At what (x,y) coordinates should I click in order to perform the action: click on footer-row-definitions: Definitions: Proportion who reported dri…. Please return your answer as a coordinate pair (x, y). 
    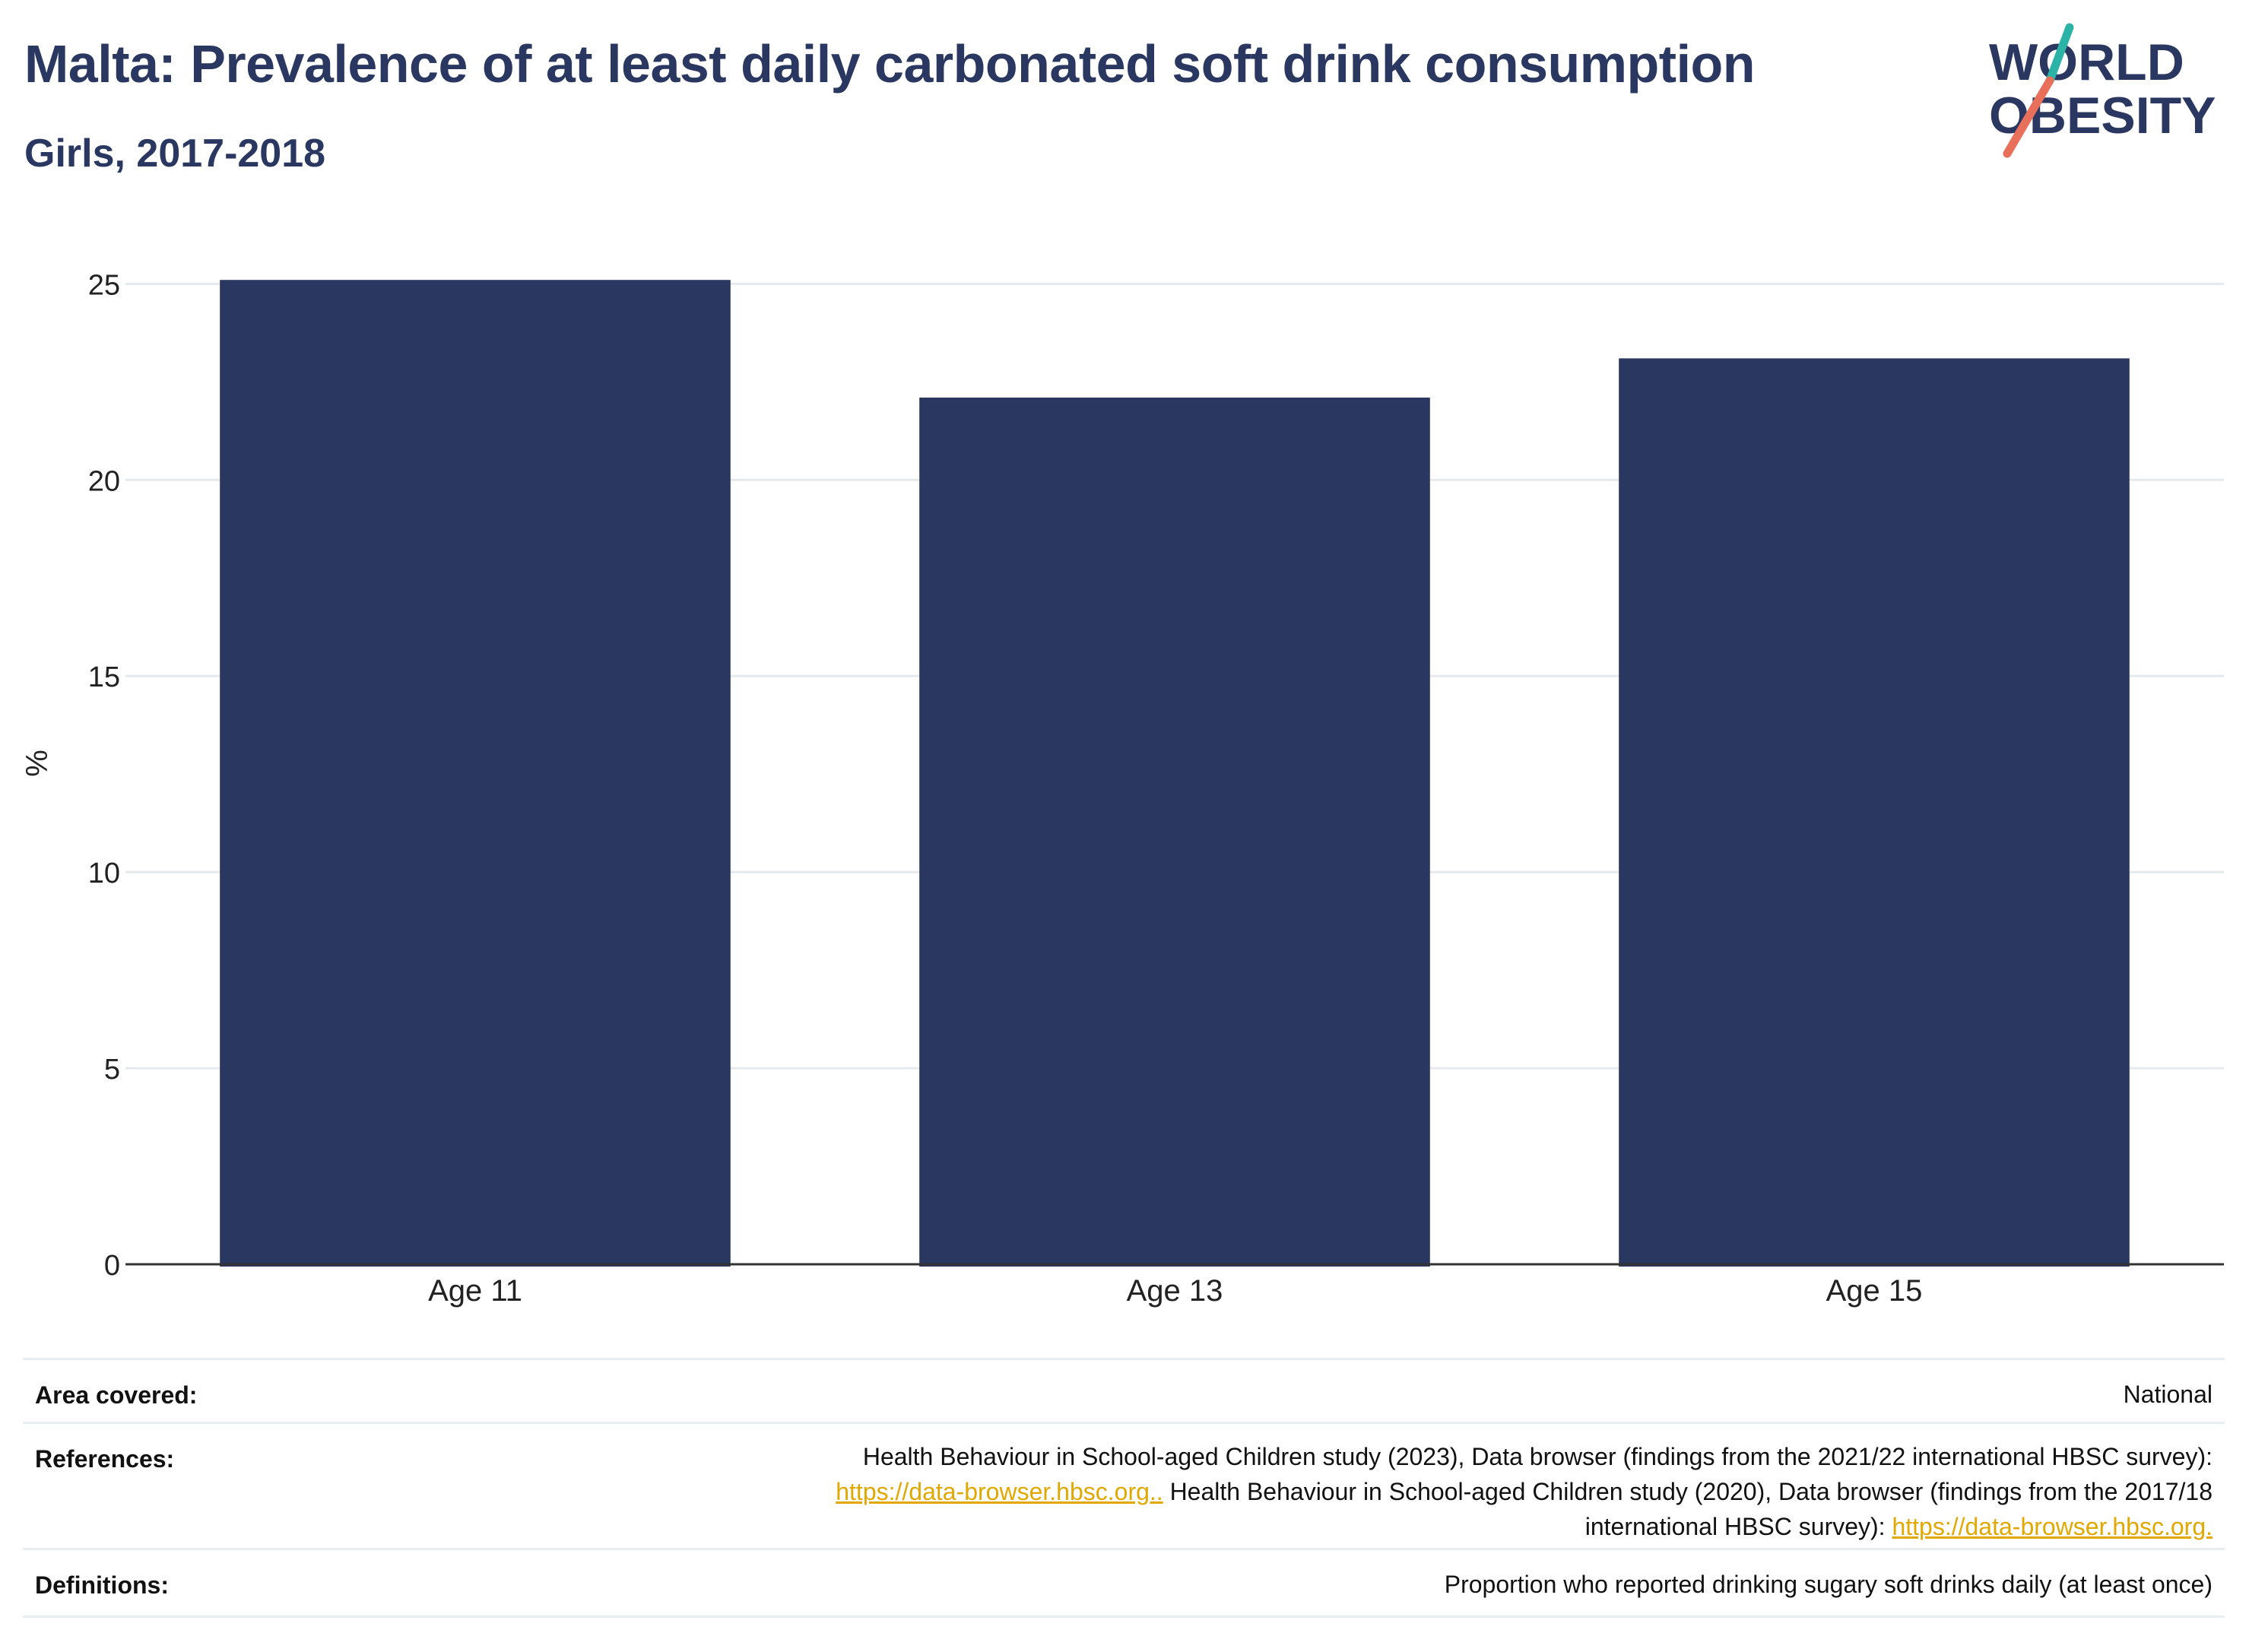
    Looking at the image, I should click on (1124, 1583).